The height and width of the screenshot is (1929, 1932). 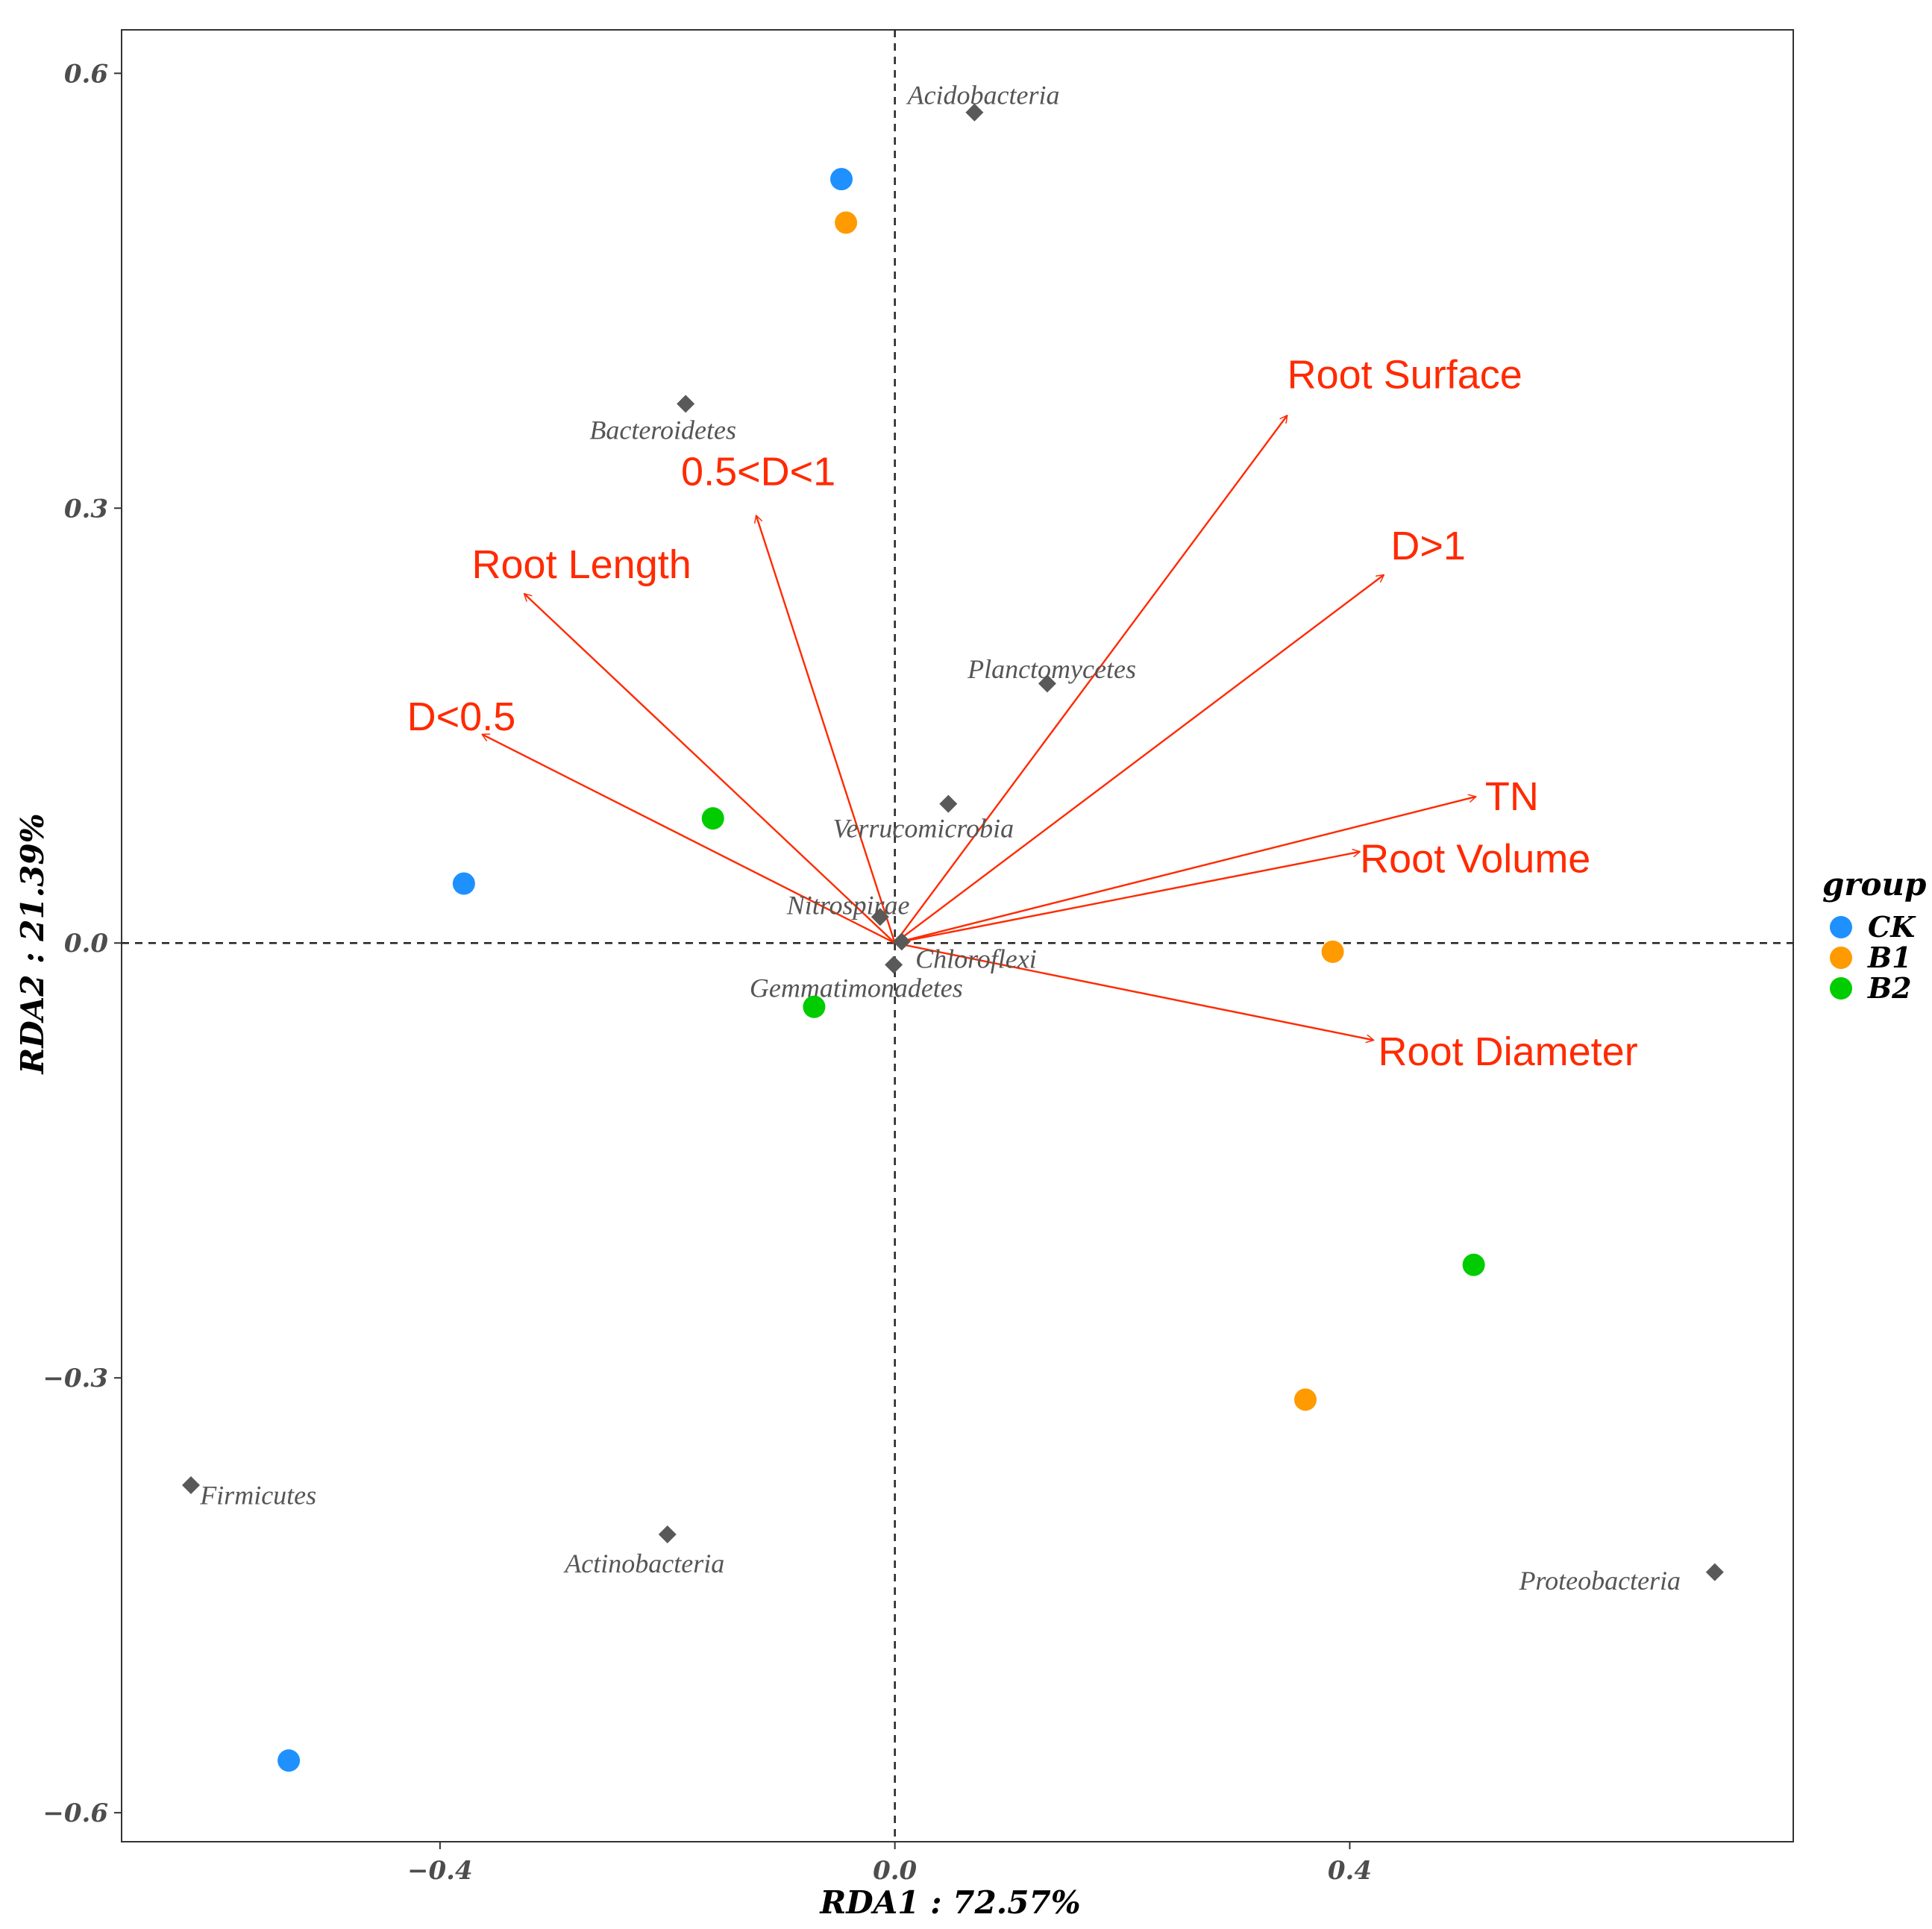 What do you see at coordinates (758, 472) in the screenshot?
I see `vector-label-0-5-d-1: 0.5<D<1` at bounding box center [758, 472].